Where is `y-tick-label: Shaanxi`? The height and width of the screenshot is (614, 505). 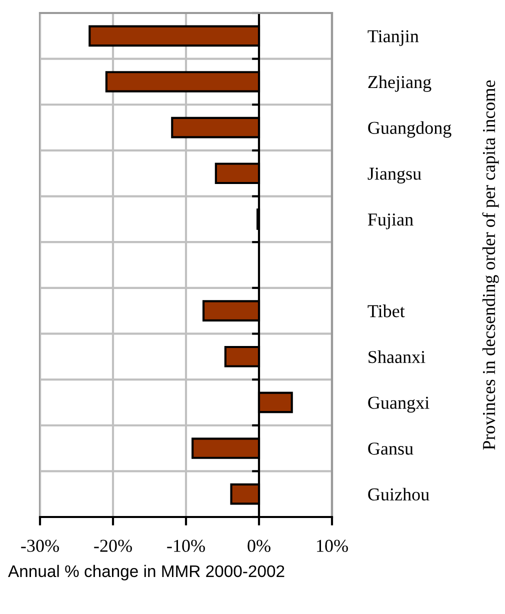 y-tick-label: Shaanxi is located at coordinates (397, 357).